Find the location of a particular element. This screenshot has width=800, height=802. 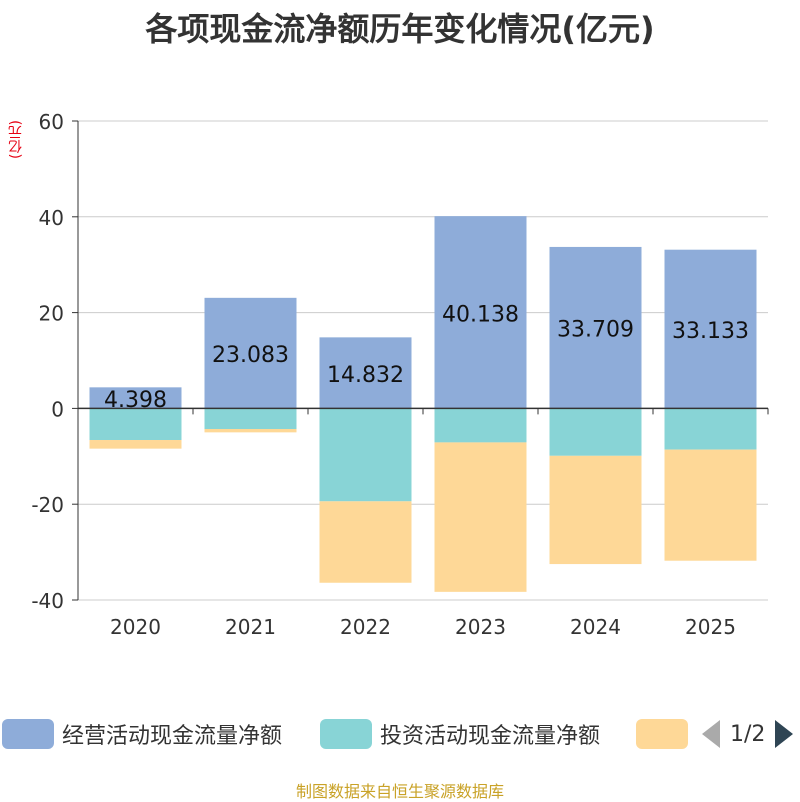

y-tick-label: 40 is located at coordinates (51, 218).